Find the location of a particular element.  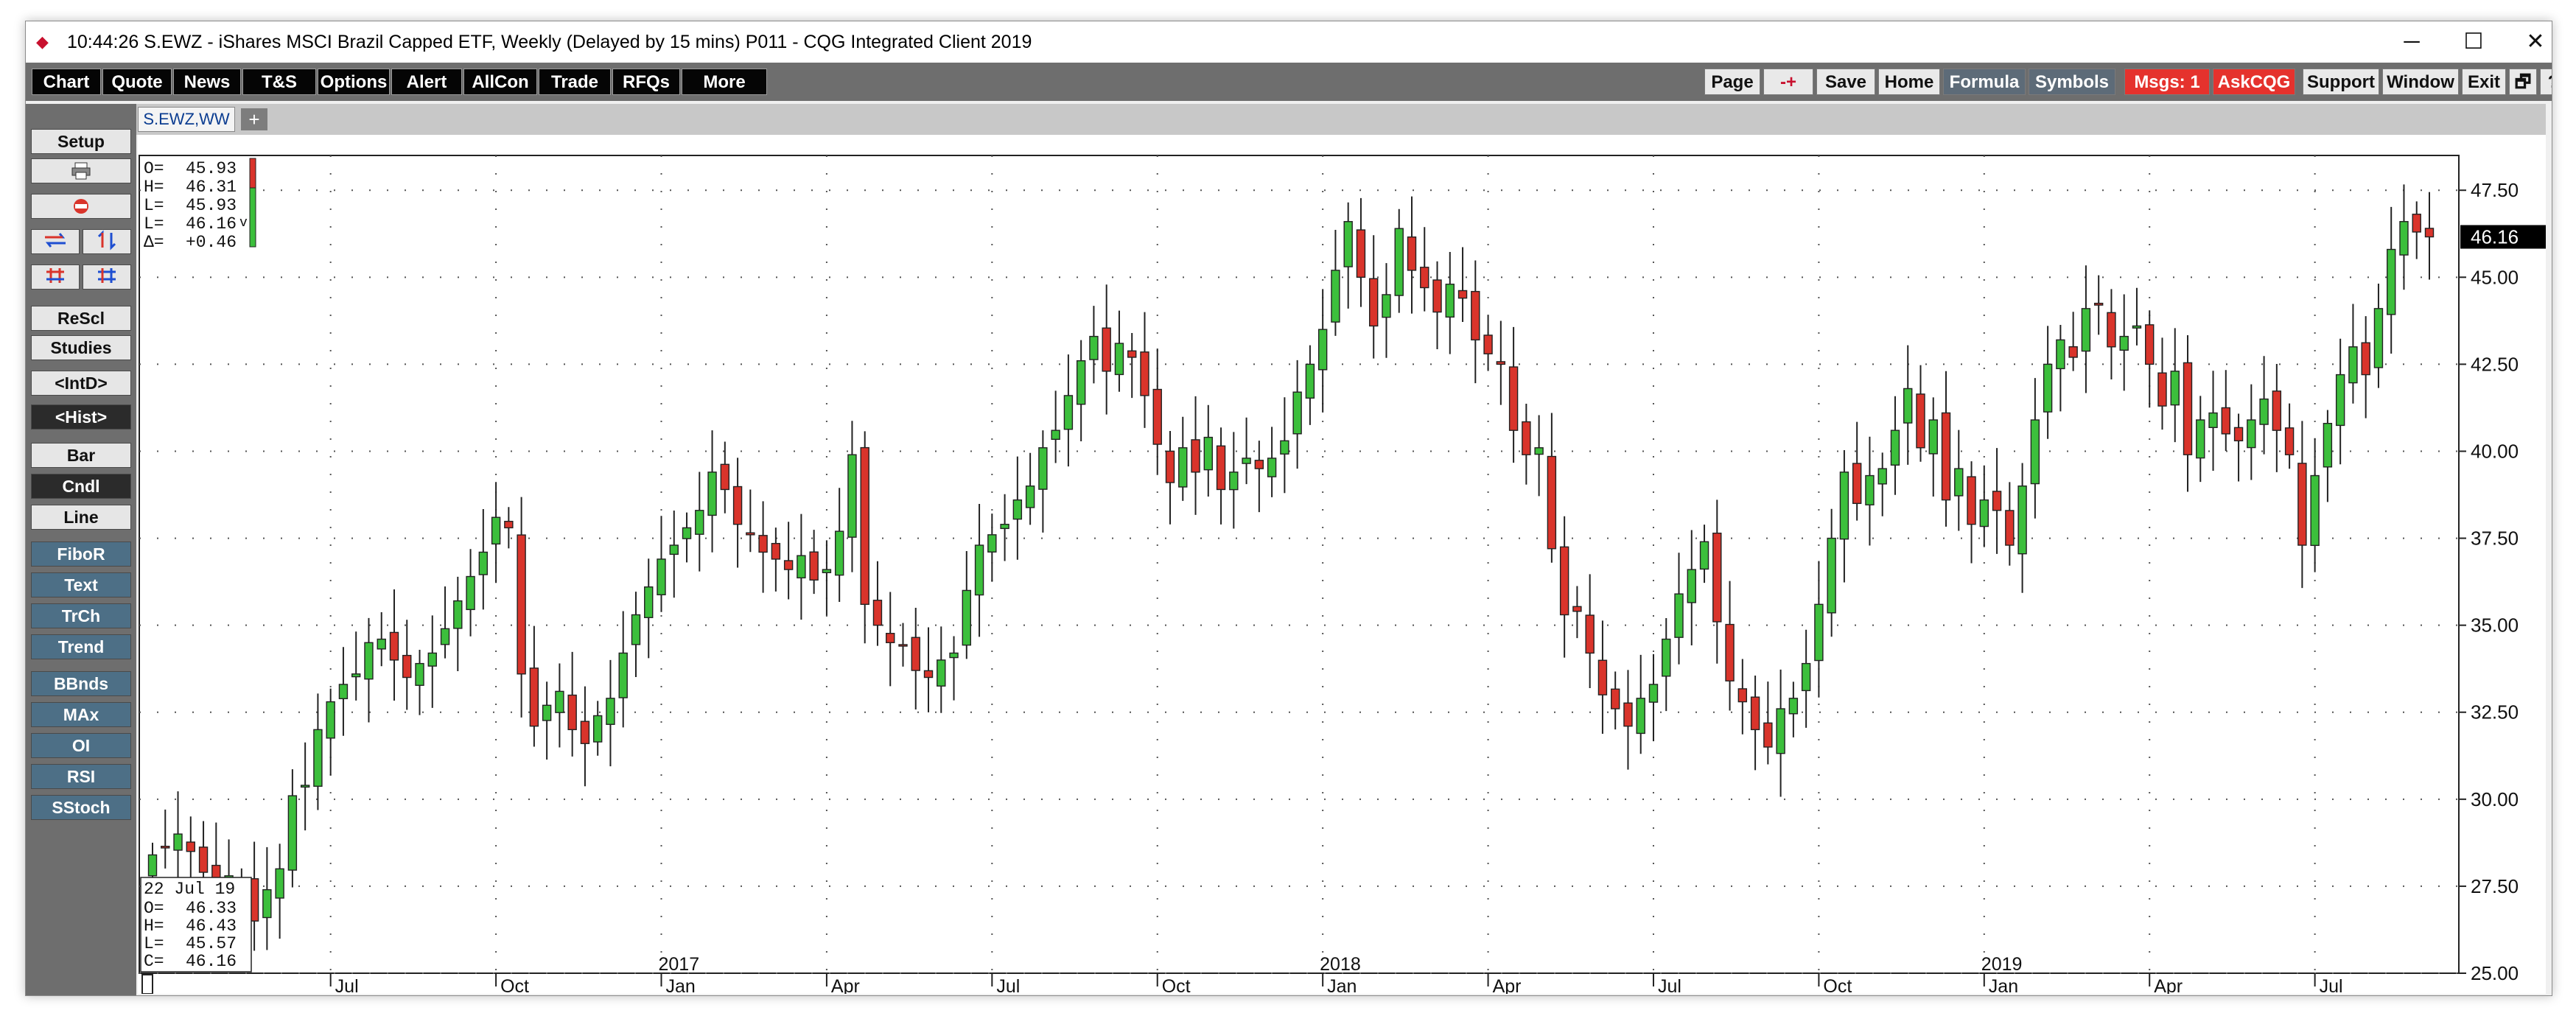

save-button: Save is located at coordinates (1845, 82).